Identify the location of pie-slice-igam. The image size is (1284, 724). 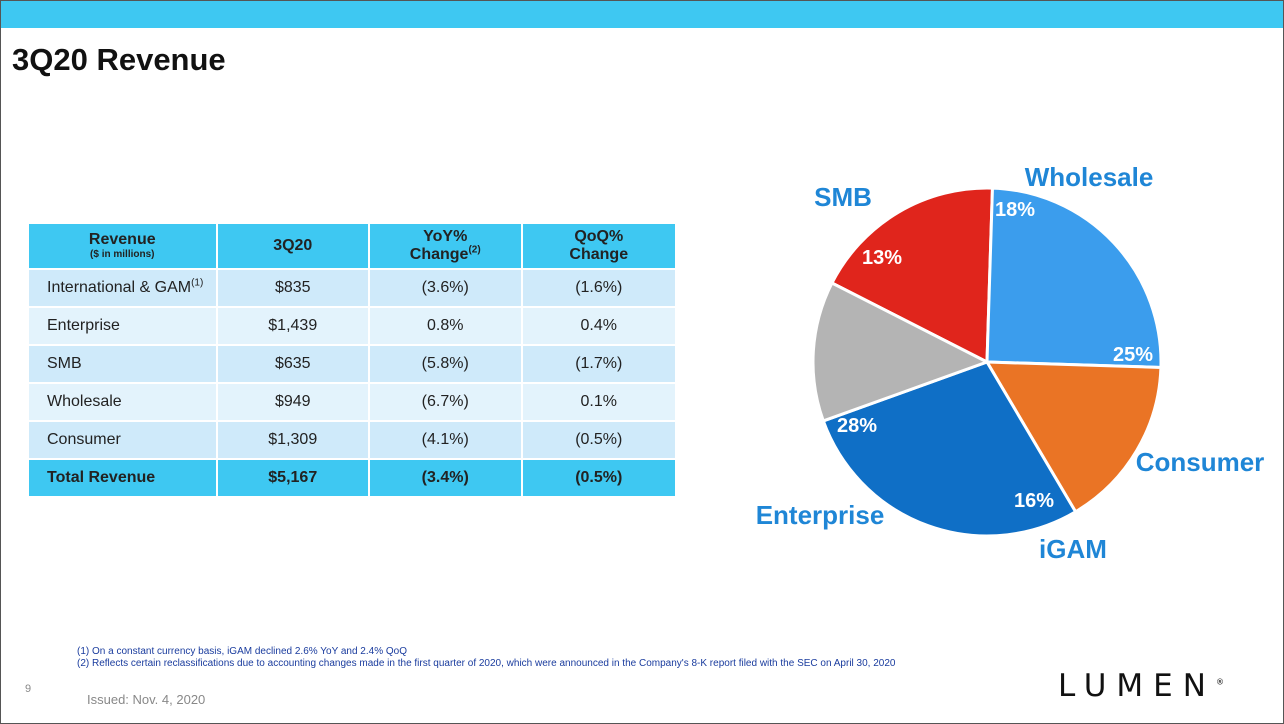
(1073, 437).